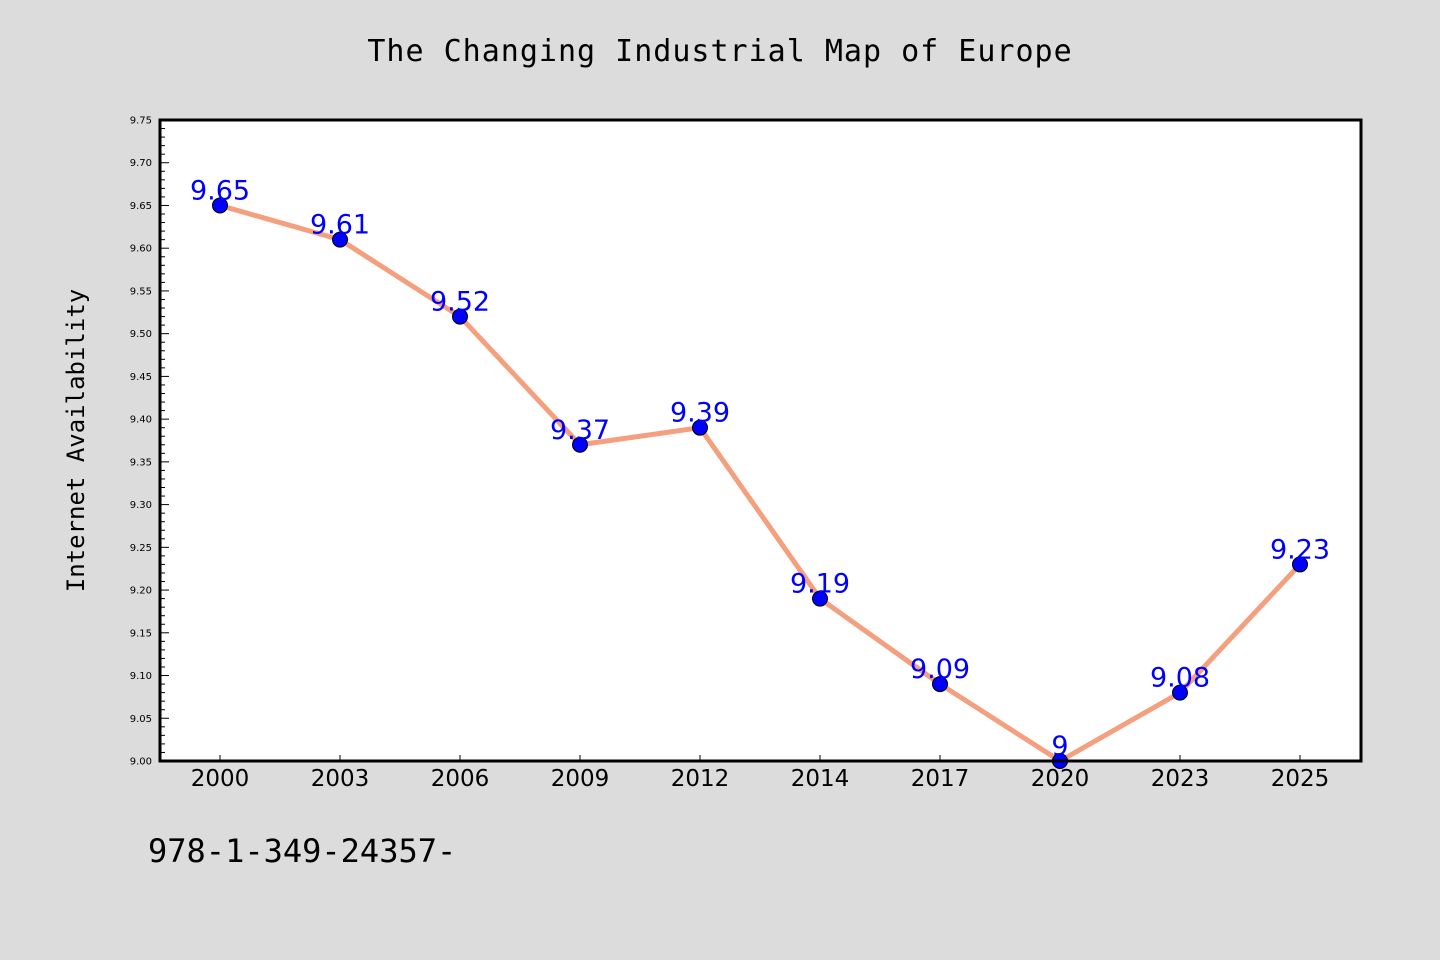  I want to click on x-tick-label: 2003, so click(340, 779).